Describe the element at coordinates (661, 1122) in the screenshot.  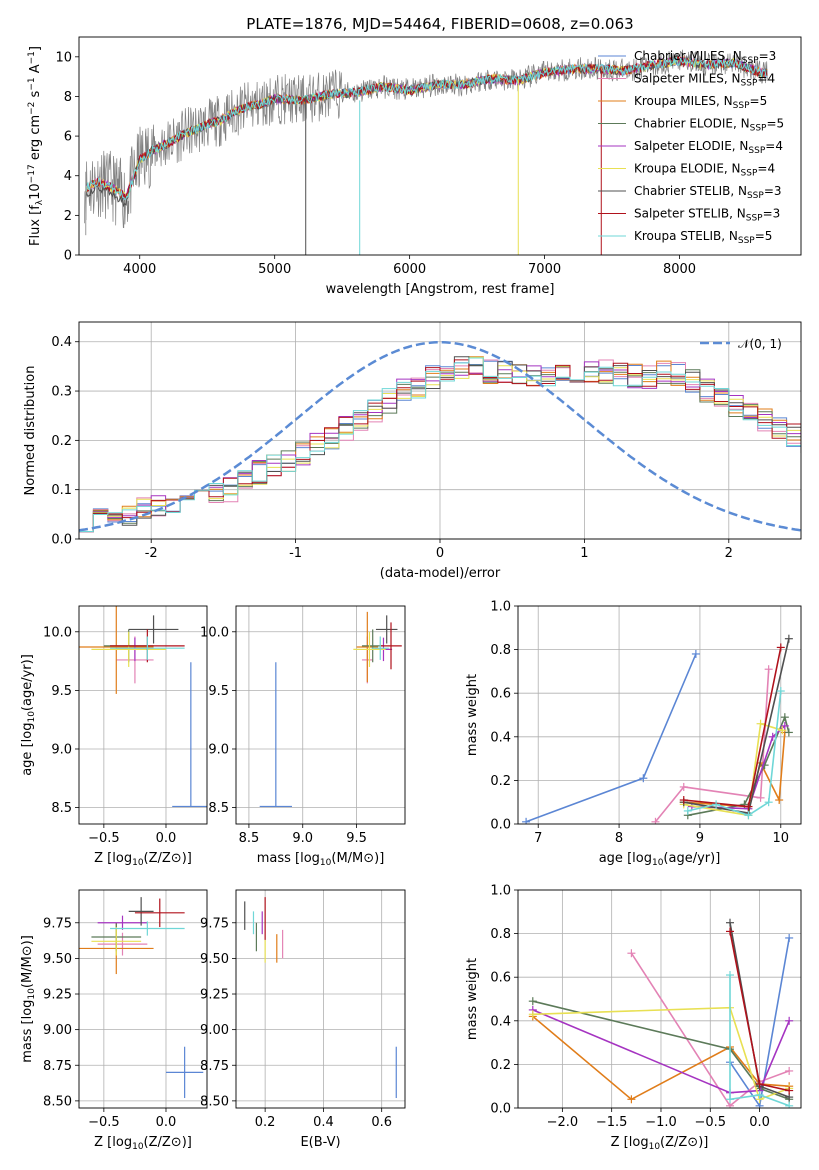
I see `x-tick-label: −1.0` at that location.